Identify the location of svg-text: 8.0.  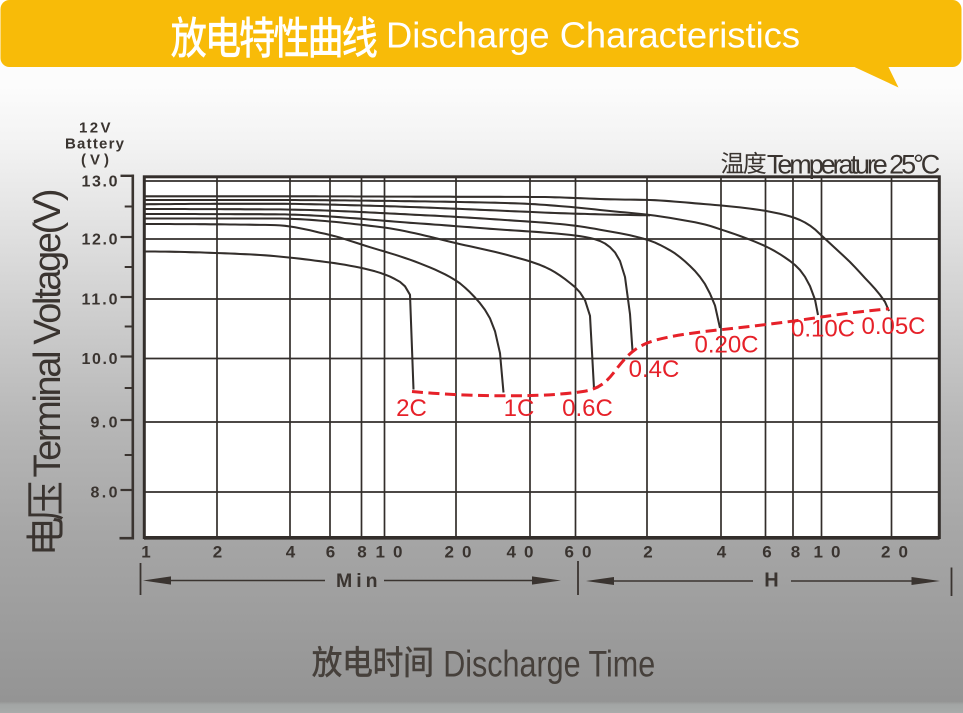
(104, 493).